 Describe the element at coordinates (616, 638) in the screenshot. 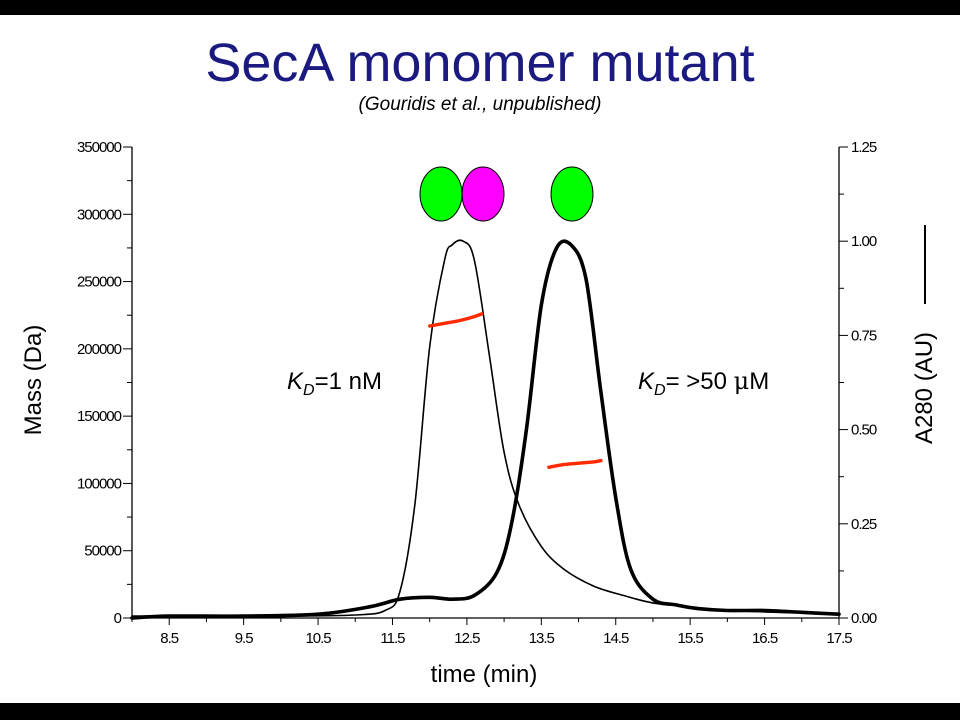

I see `x-tick-label: 14.5` at that location.